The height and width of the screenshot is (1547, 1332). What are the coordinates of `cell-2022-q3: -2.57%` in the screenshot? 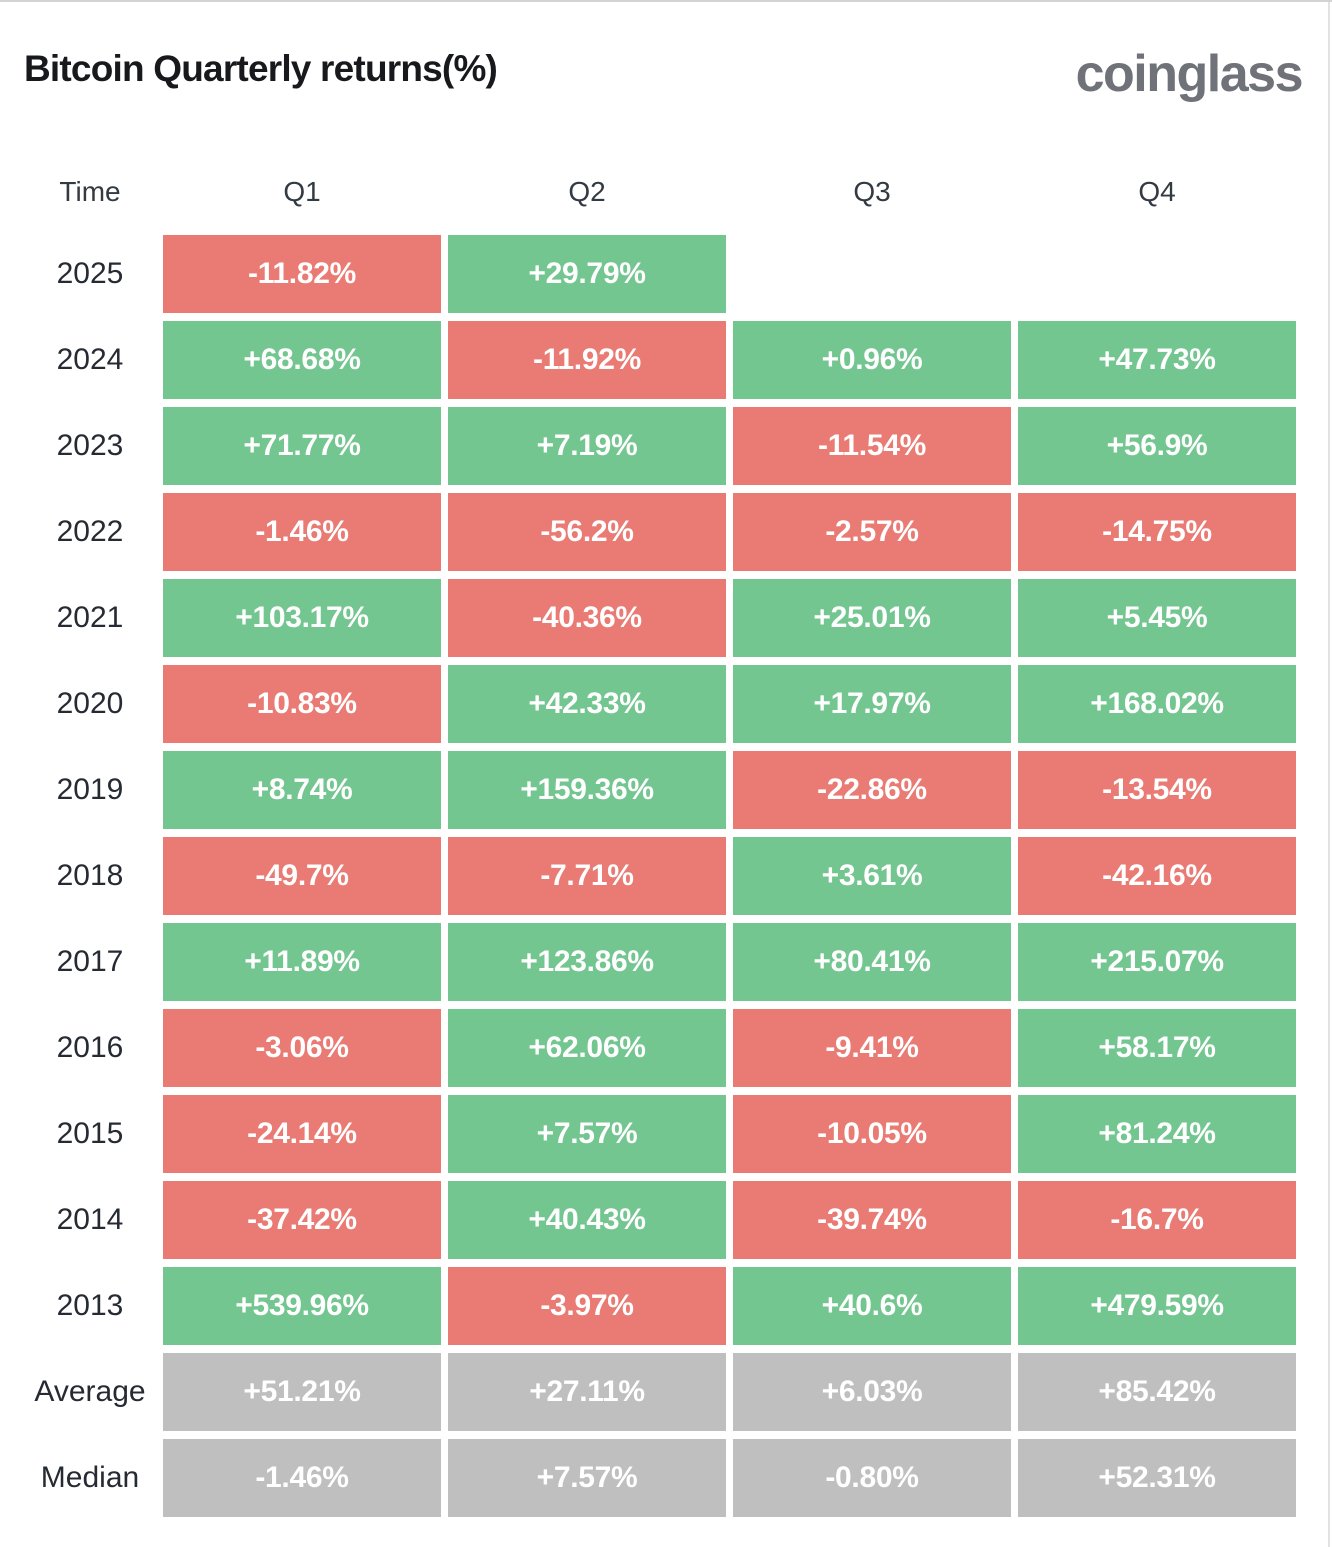 It's located at (872, 532).